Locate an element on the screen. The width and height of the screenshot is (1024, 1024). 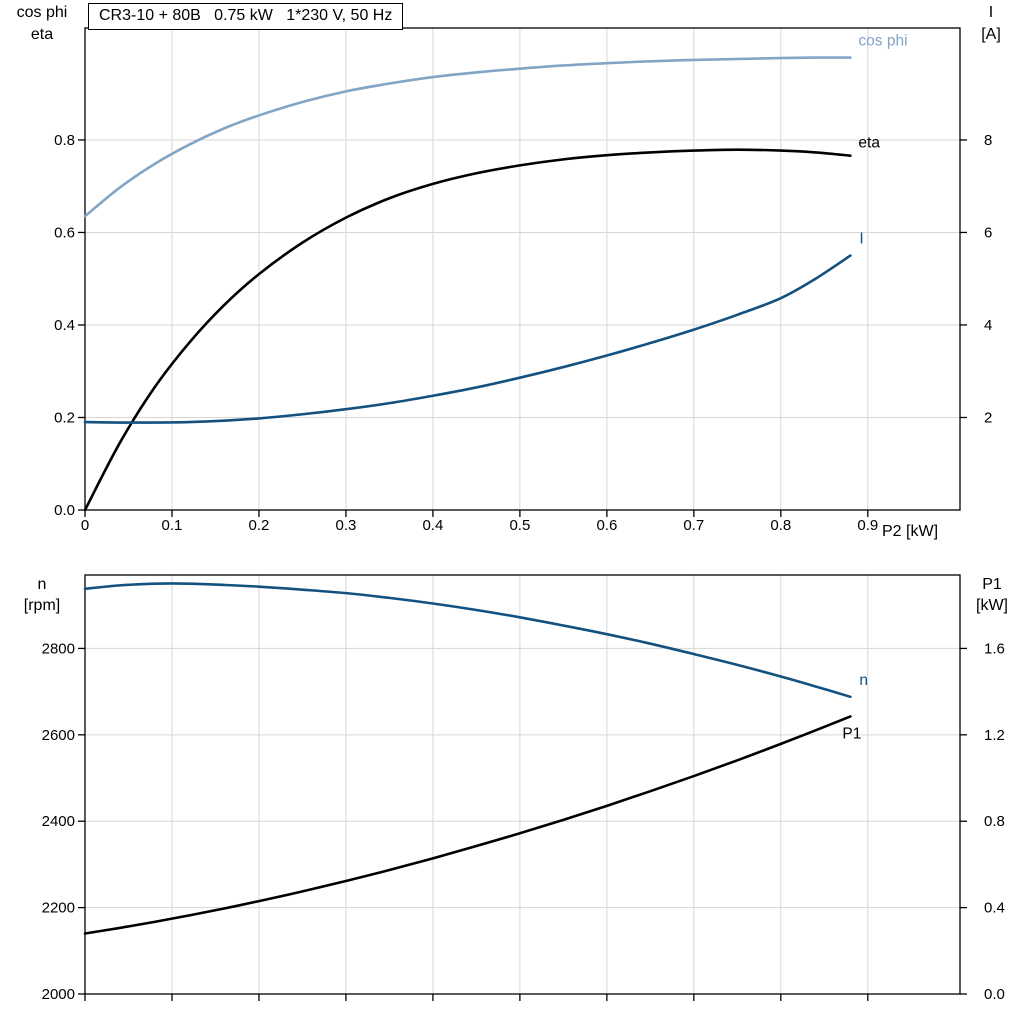
series-path-i is located at coordinates (467, 339).